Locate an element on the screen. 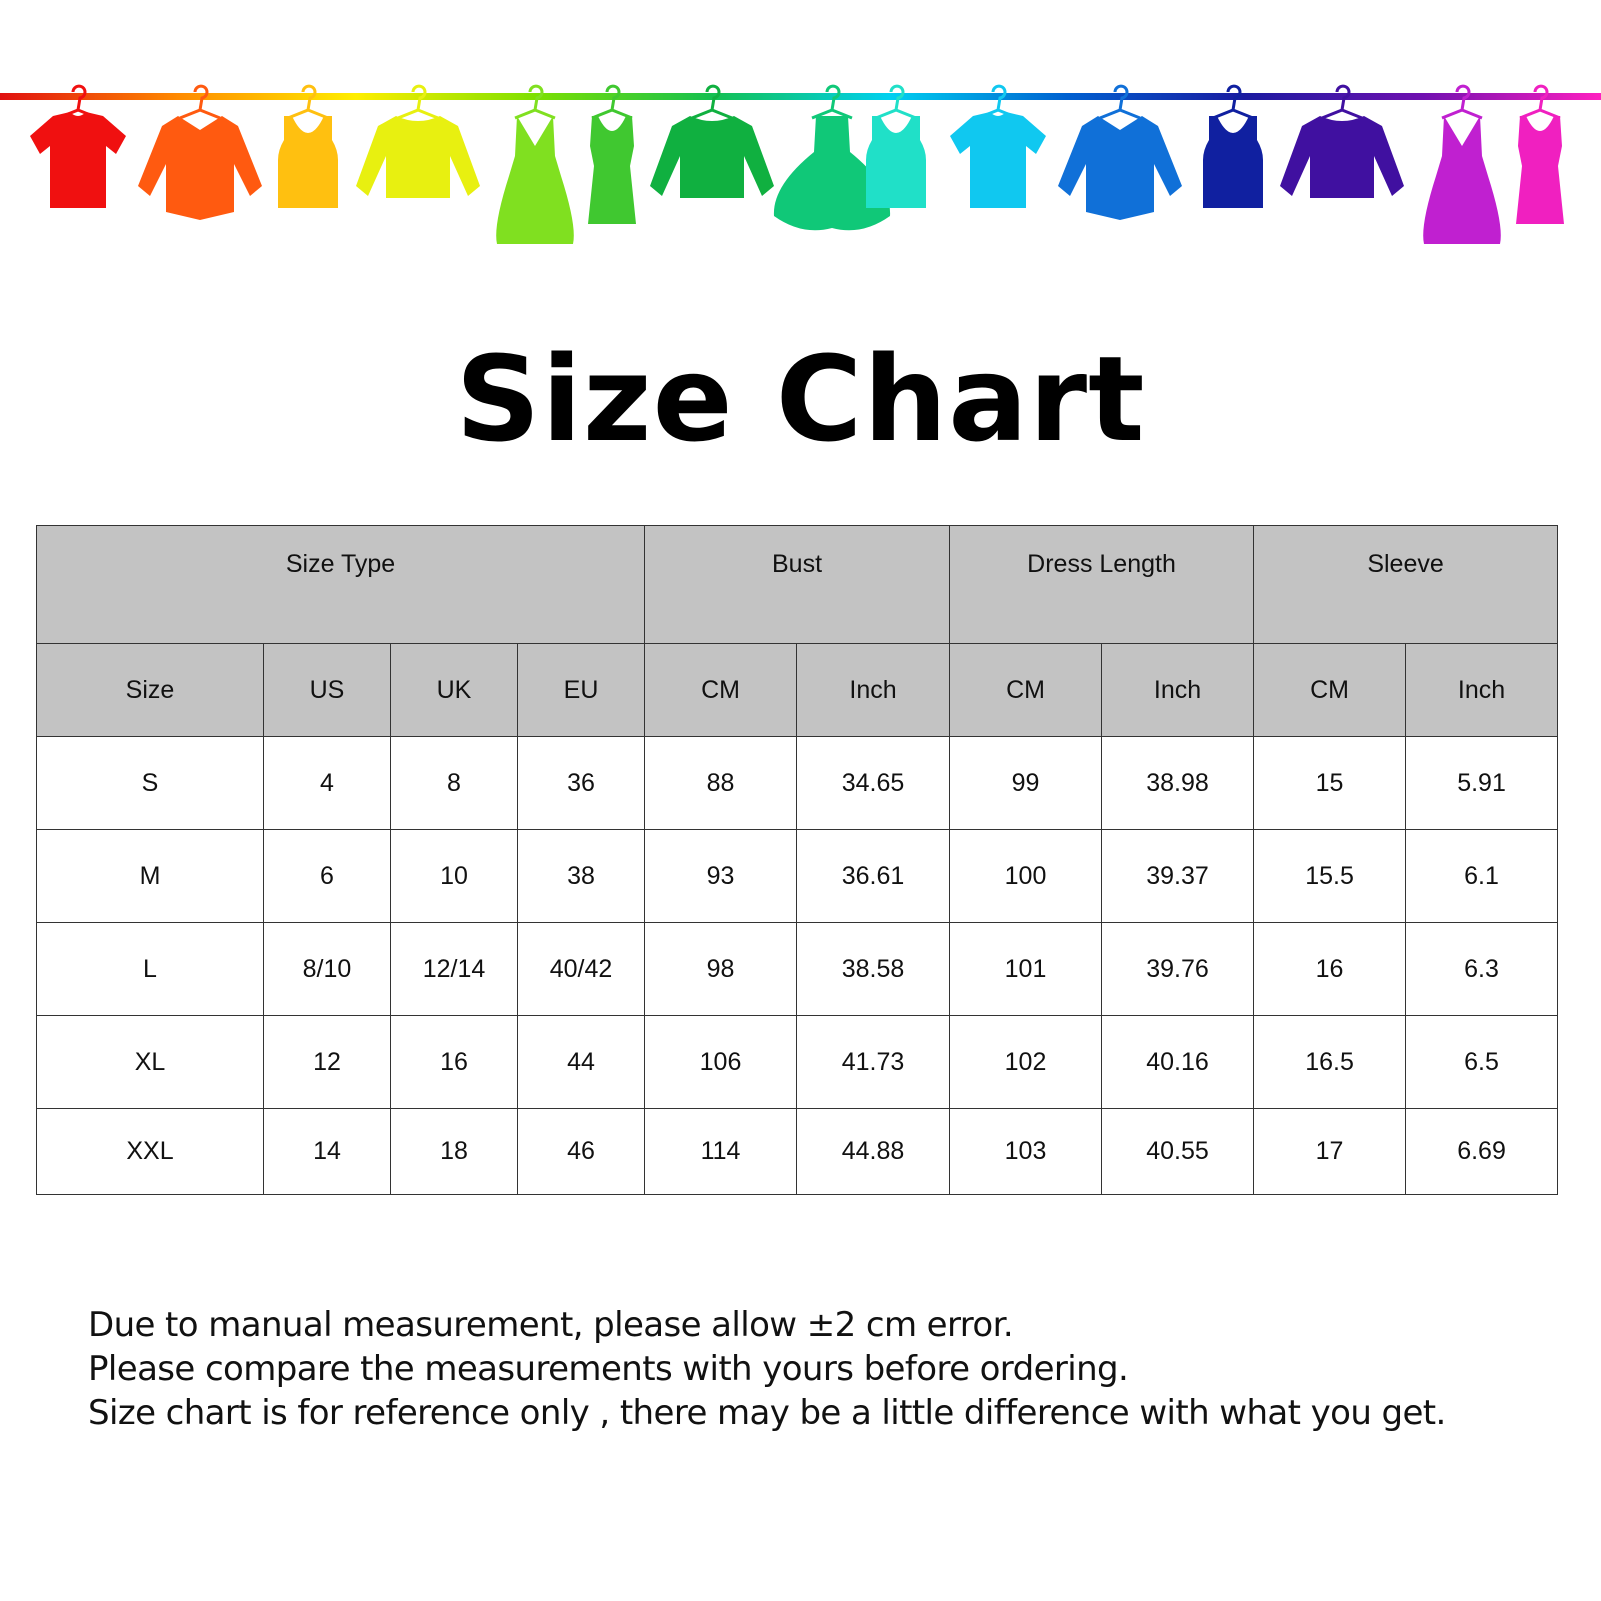  table-cell: 36.61 is located at coordinates (873, 876).